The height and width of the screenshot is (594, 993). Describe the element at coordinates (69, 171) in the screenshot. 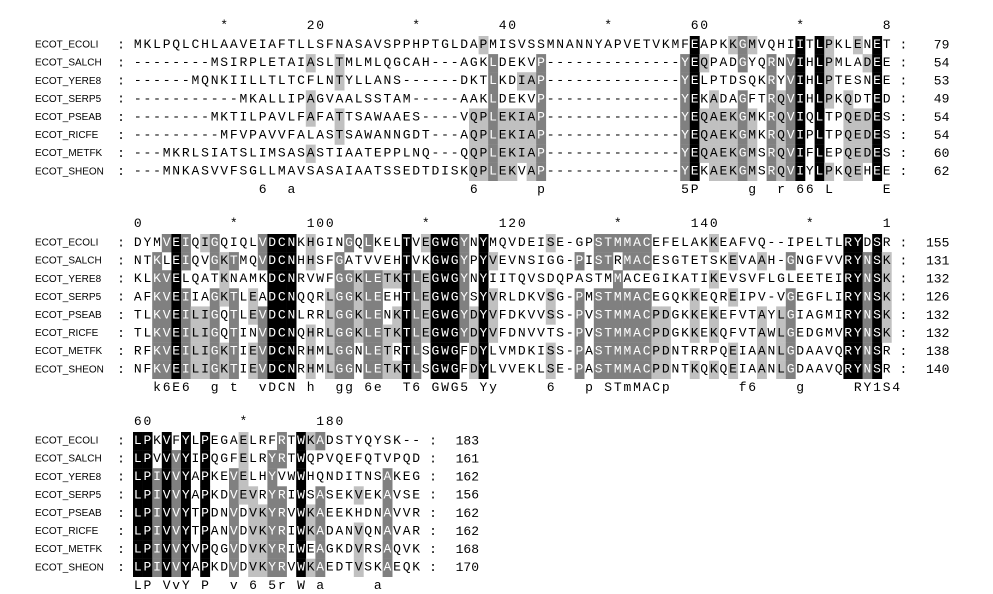

I see `sequence-name: ECOT_SHEON` at that location.